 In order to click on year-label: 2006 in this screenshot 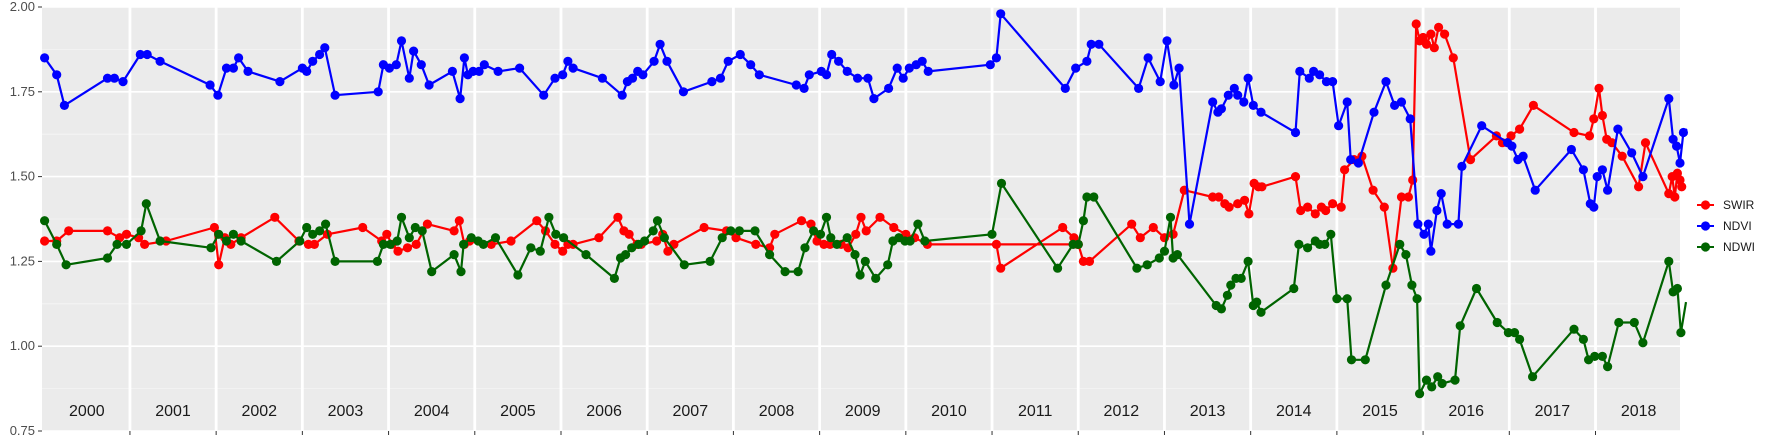, I will do `click(604, 411)`.